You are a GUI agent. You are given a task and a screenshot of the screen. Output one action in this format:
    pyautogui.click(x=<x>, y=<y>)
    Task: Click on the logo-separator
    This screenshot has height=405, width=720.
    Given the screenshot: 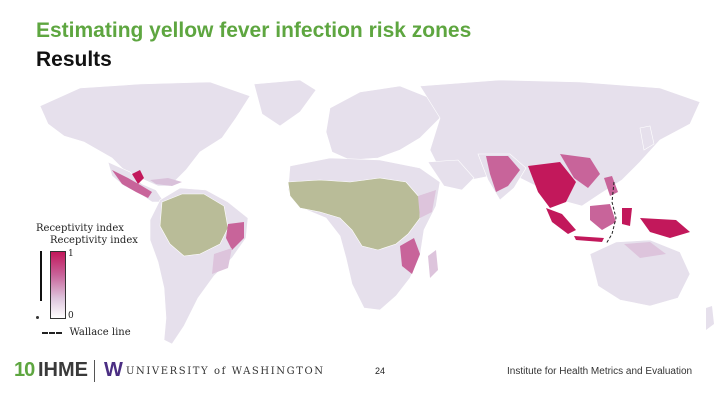 What is the action you would take?
    pyautogui.click(x=94, y=371)
    